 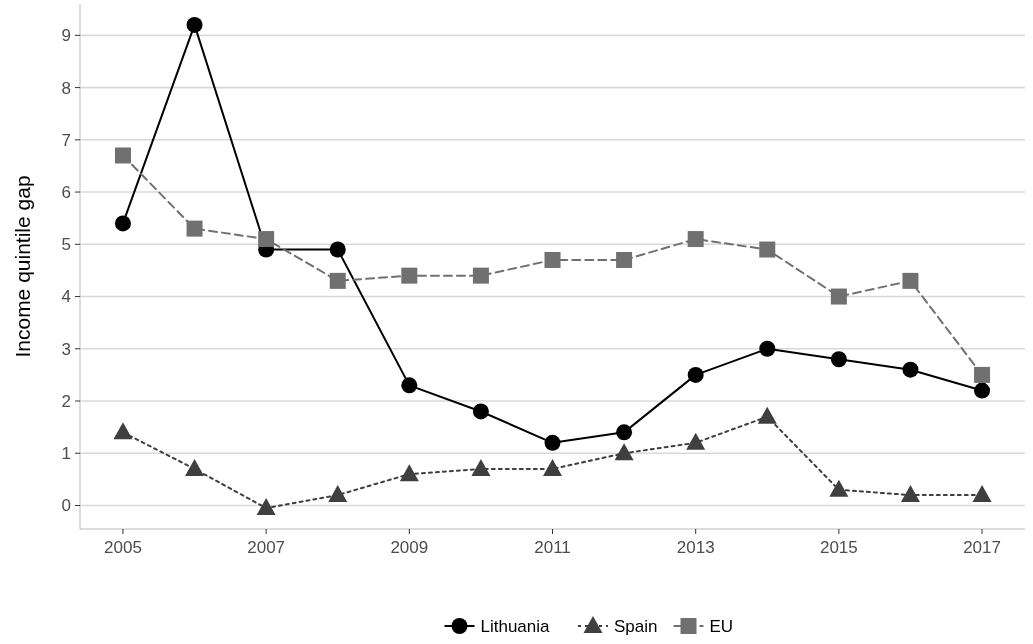 What do you see at coordinates (66, 245) in the screenshot?
I see `y-tick-label: 5` at bounding box center [66, 245].